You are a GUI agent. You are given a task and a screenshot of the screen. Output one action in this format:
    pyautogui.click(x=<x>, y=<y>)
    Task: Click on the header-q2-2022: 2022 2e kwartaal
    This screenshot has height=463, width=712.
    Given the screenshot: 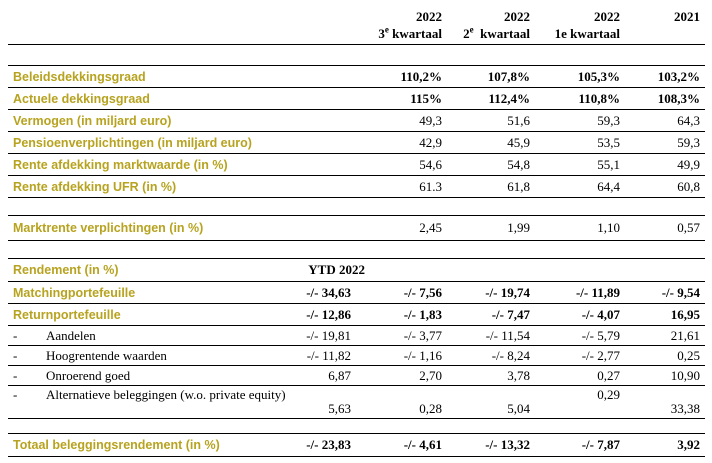 What is the action you would take?
    pyautogui.click(x=496, y=25)
    